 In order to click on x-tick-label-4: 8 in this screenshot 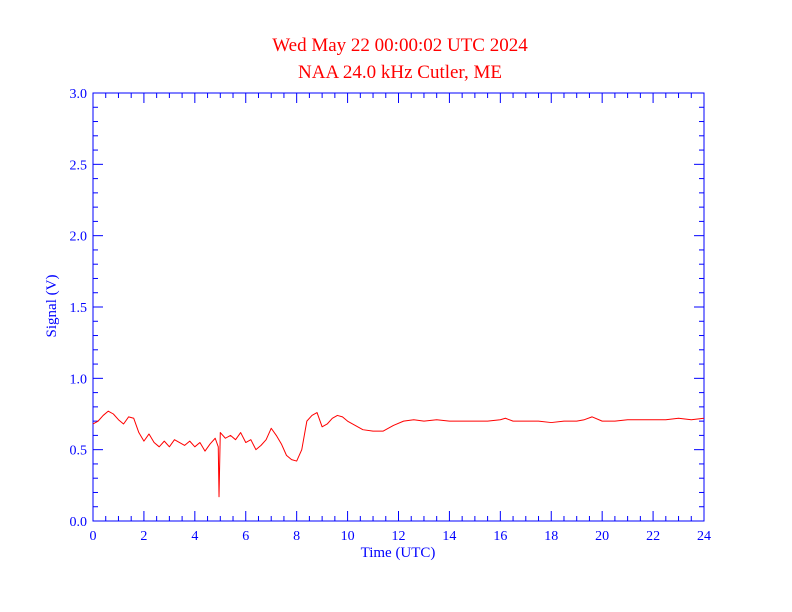, I will do `click(296, 536)`.